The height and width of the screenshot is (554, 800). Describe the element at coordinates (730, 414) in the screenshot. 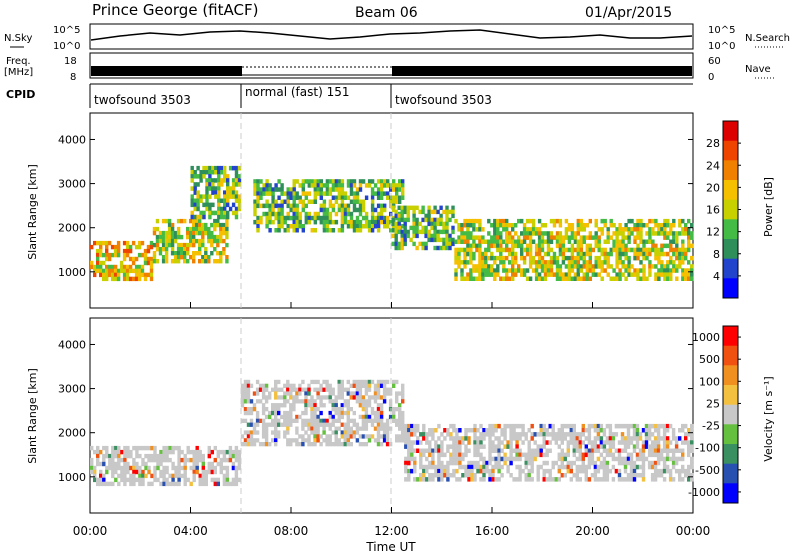

I see `velocity-colorbar-frame` at that location.